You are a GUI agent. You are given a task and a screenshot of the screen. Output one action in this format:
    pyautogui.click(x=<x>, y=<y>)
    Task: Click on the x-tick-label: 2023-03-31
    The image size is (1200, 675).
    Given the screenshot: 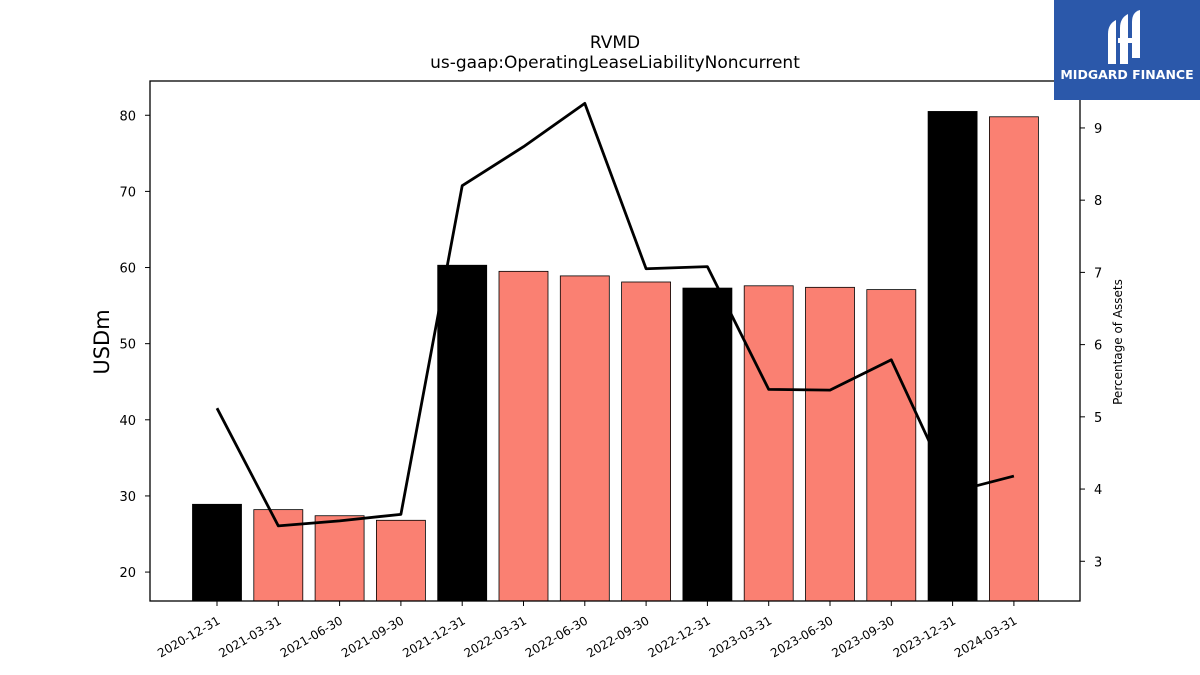 What is the action you would take?
    pyautogui.click(x=740, y=636)
    